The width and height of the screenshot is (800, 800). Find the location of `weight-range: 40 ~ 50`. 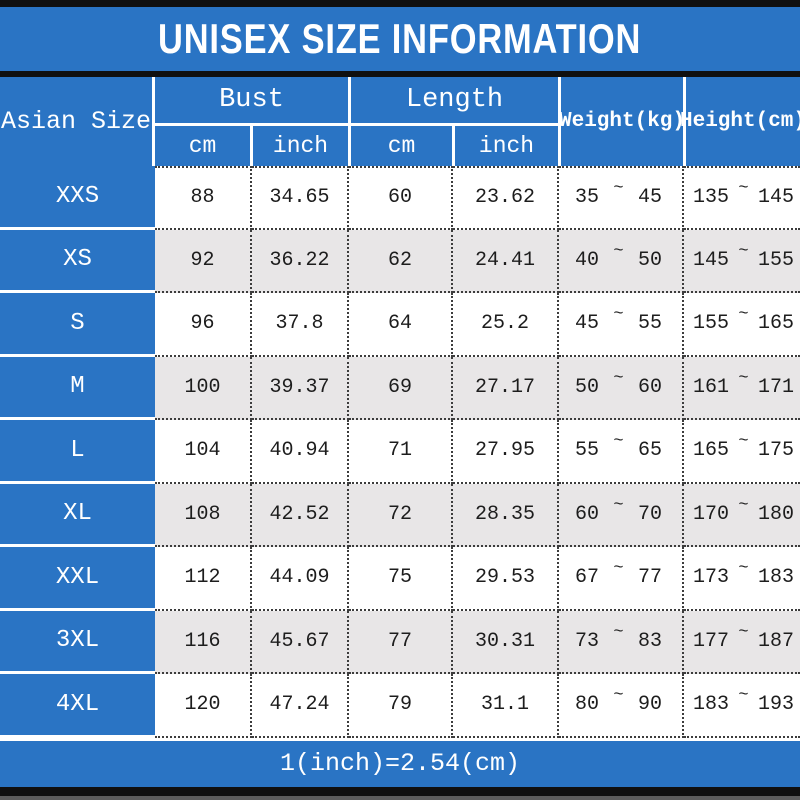

weight-range: 40 ~ 50 is located at coordinates (621, 261).